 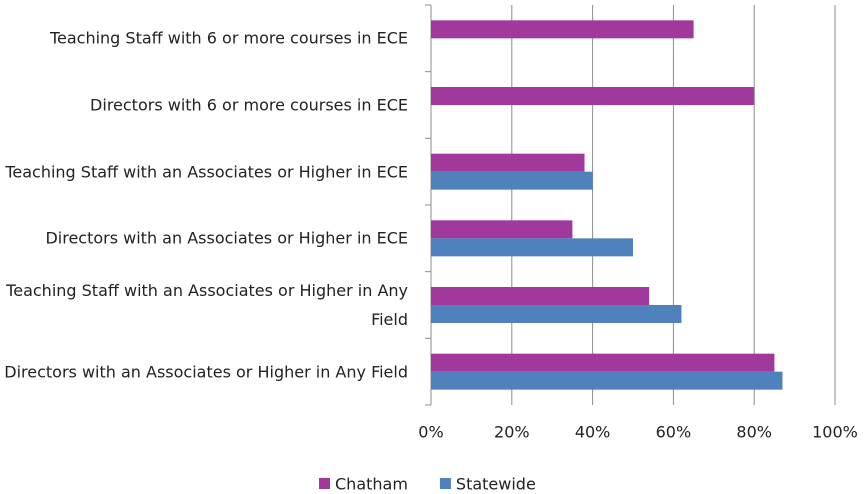 I want to click on x-tick-label: 80%, so click(x=754, y=432).